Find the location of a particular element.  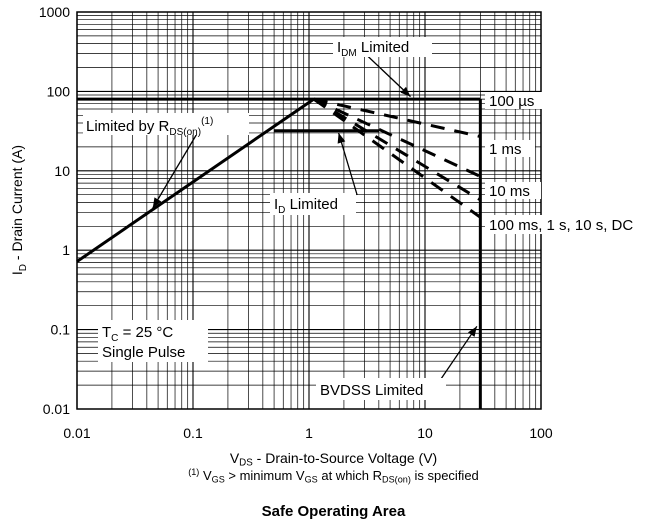

x-tick-label: 1 is located at coordinates (309, 433).